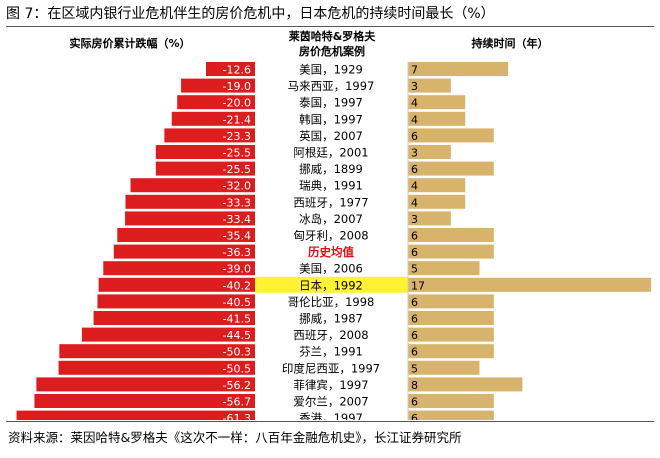 The width and height of the screenshot is (660, 458). Describe the element at coordinates (331, 252) in the screenshot. I see `average-label: 历史均值` at that location.